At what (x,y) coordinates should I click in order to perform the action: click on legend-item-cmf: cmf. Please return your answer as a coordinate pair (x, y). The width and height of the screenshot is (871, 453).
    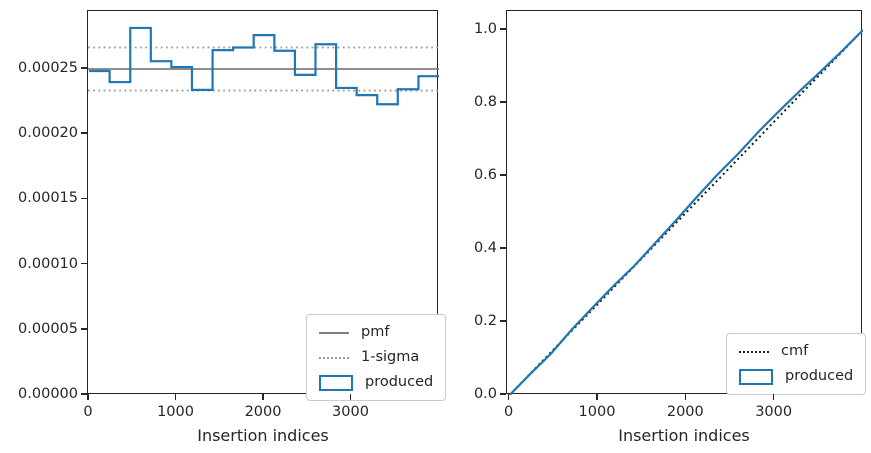
    Looking at the image, I should click on (796, 351).